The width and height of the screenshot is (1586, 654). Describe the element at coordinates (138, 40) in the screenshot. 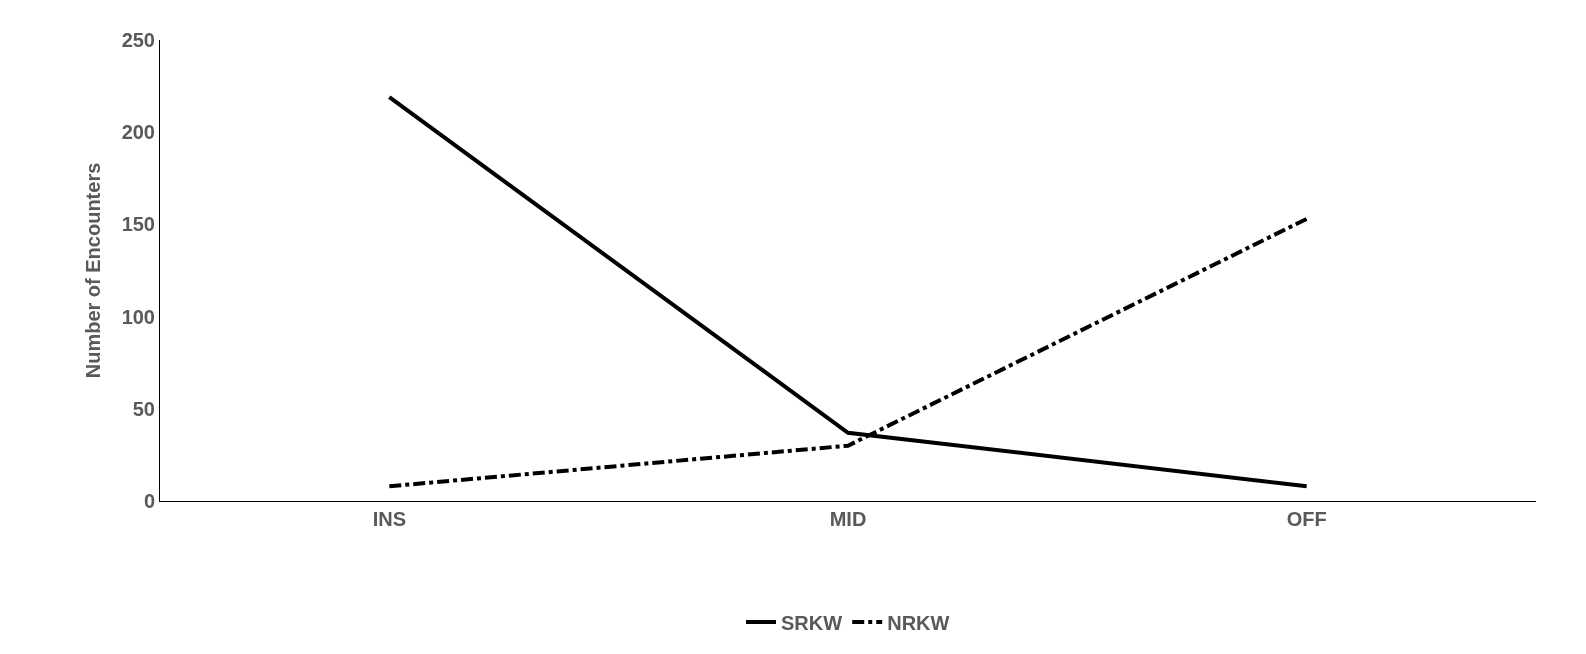

I see `y-tick-label: 250` at that location.